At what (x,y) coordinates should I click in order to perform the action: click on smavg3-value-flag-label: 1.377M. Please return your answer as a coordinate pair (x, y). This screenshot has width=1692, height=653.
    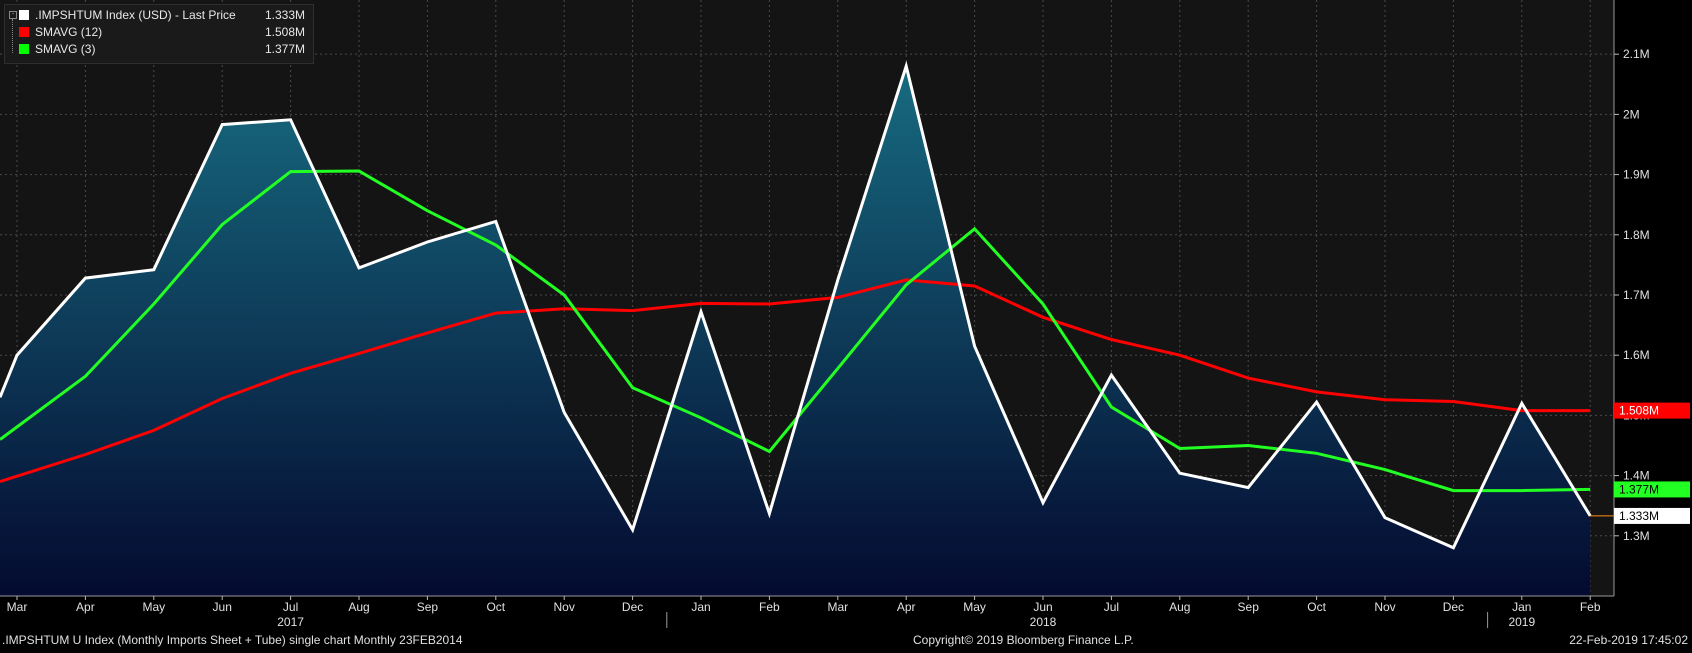
    Looking at the image, I should click on (1639, 489).